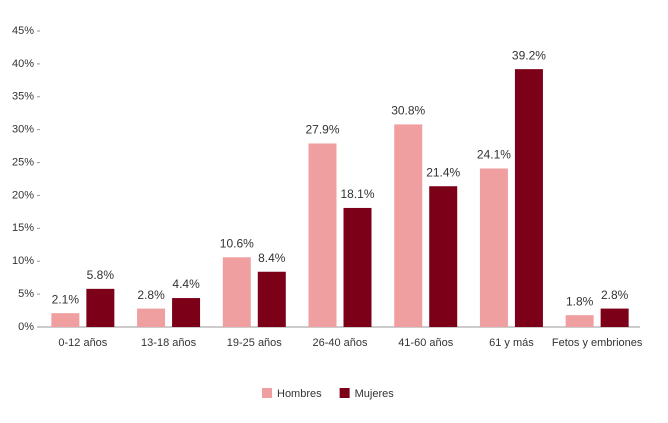 The height and width of the screenshot is (423, 668). I want to click on value-label: 2.1%, so click(66, 299).